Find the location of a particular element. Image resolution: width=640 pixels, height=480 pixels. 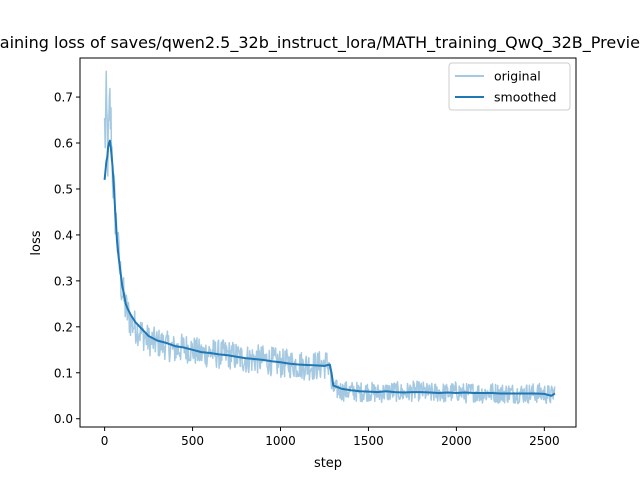

y-tick-label-0.6: 0.6 is located at coordinates (63, 144).